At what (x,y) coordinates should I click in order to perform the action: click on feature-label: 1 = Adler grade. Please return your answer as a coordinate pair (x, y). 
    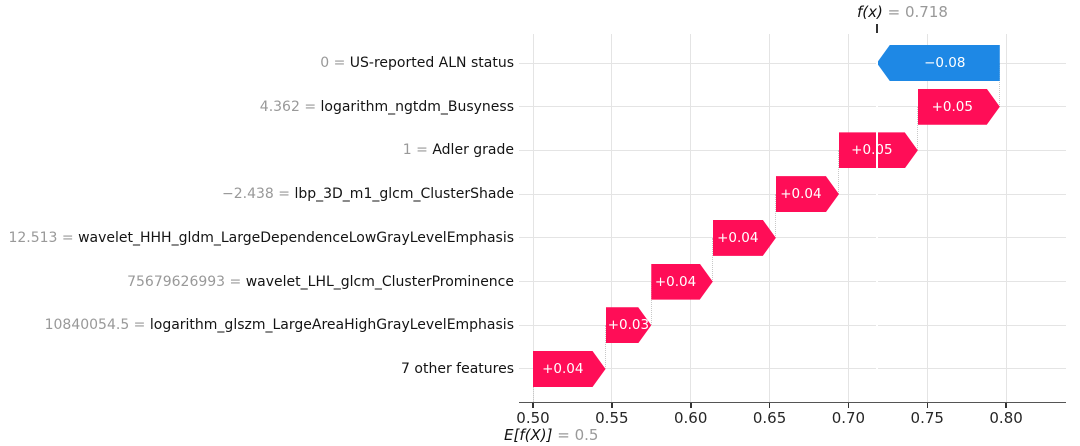
    Looking at the image, I should click on (458, 150).